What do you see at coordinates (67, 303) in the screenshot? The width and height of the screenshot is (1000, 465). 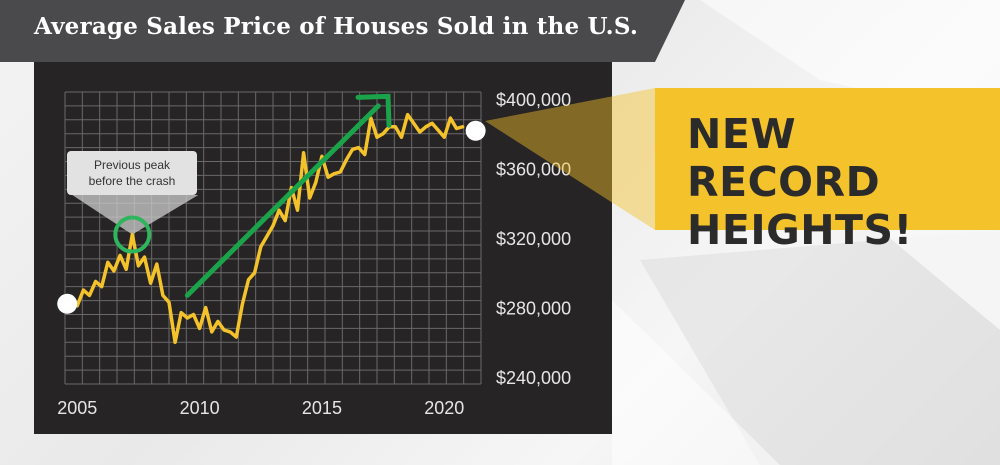 I see `start-point-marker` at bounding box center [67, 303].